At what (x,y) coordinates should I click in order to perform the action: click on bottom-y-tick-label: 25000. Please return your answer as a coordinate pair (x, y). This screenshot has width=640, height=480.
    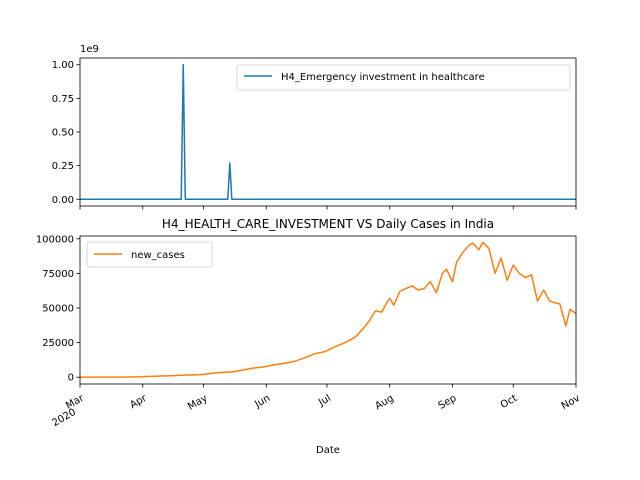
    Looking at the image, I should click on (58, 343).